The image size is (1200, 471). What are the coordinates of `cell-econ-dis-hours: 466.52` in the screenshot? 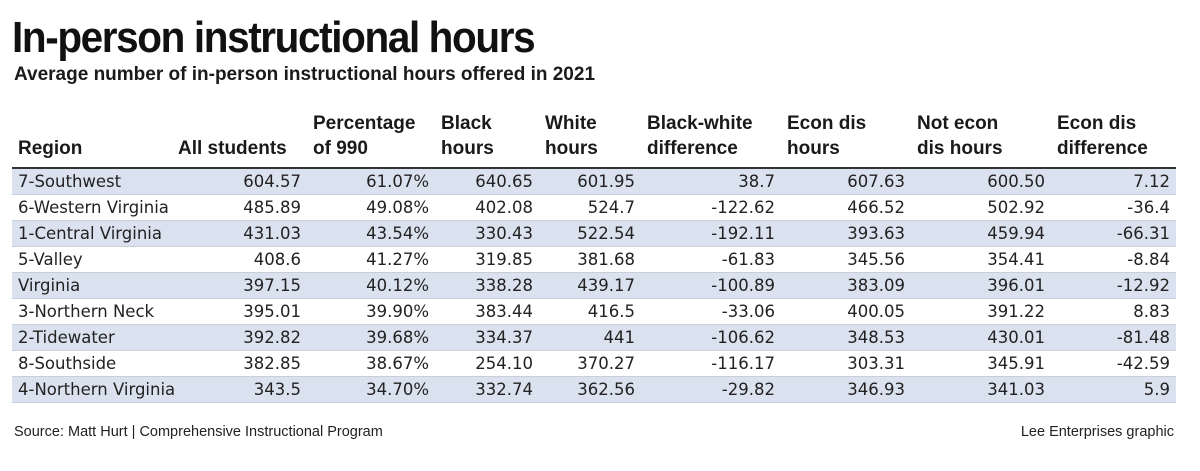 It's located at (846, 207).